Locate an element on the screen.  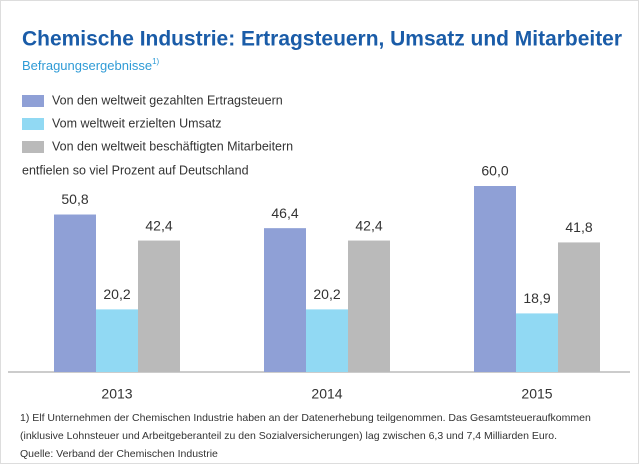
subtitle: Befragungsergebnisse1) is located at coordinates (91, 65).